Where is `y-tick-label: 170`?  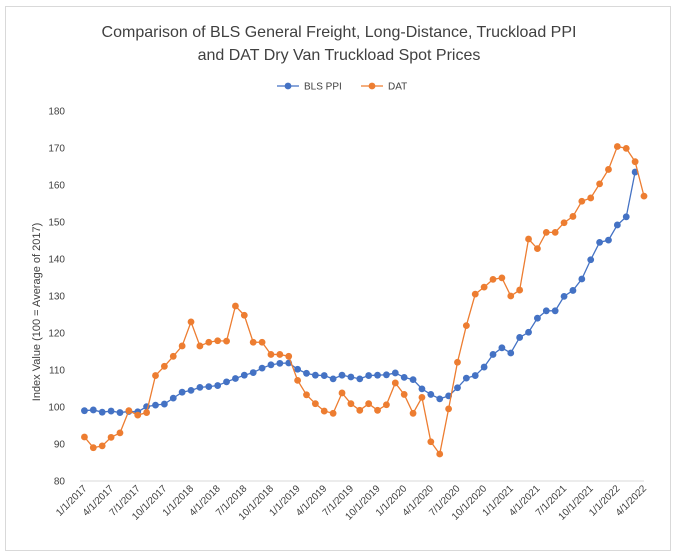 y-tick-label: 170 is located at coordinates (56, 149).